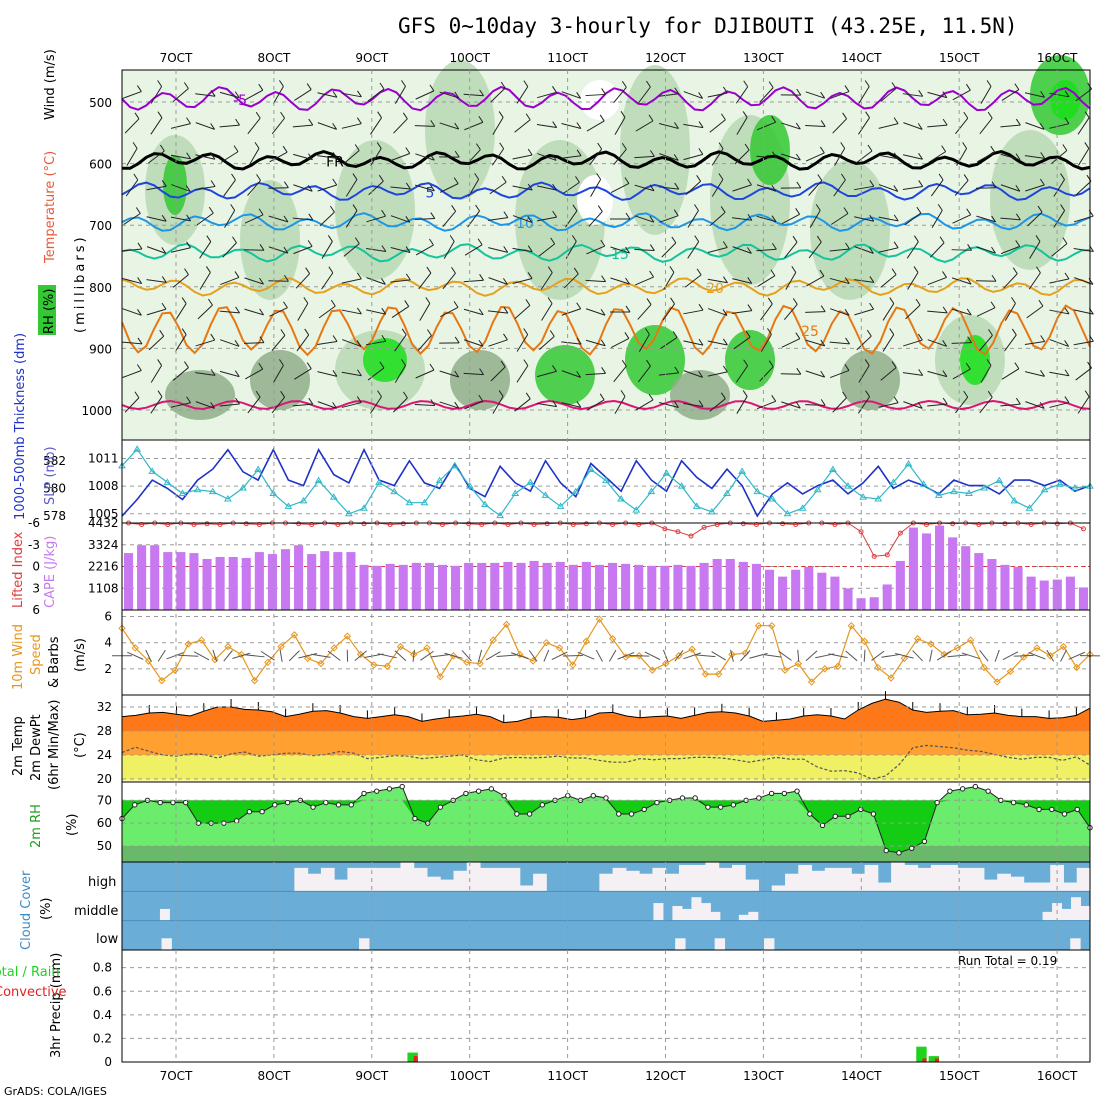 The width and height of the screenshot is (1100, 1100). I want to click on wind-tick-label: 6, so click(108, 617).